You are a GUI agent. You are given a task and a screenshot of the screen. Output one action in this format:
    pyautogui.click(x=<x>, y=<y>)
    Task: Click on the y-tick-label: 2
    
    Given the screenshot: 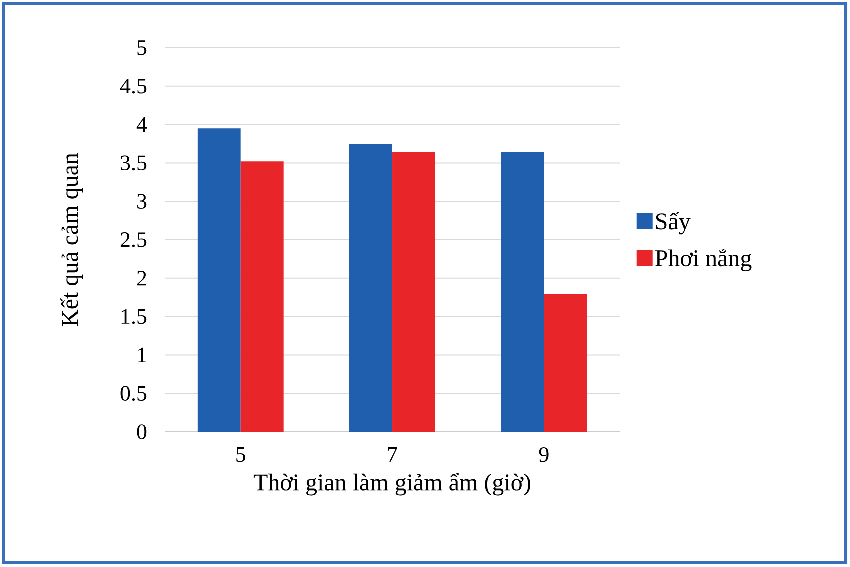 What is the action you would take?
    pyautogui.click(x=141, y=278)
    